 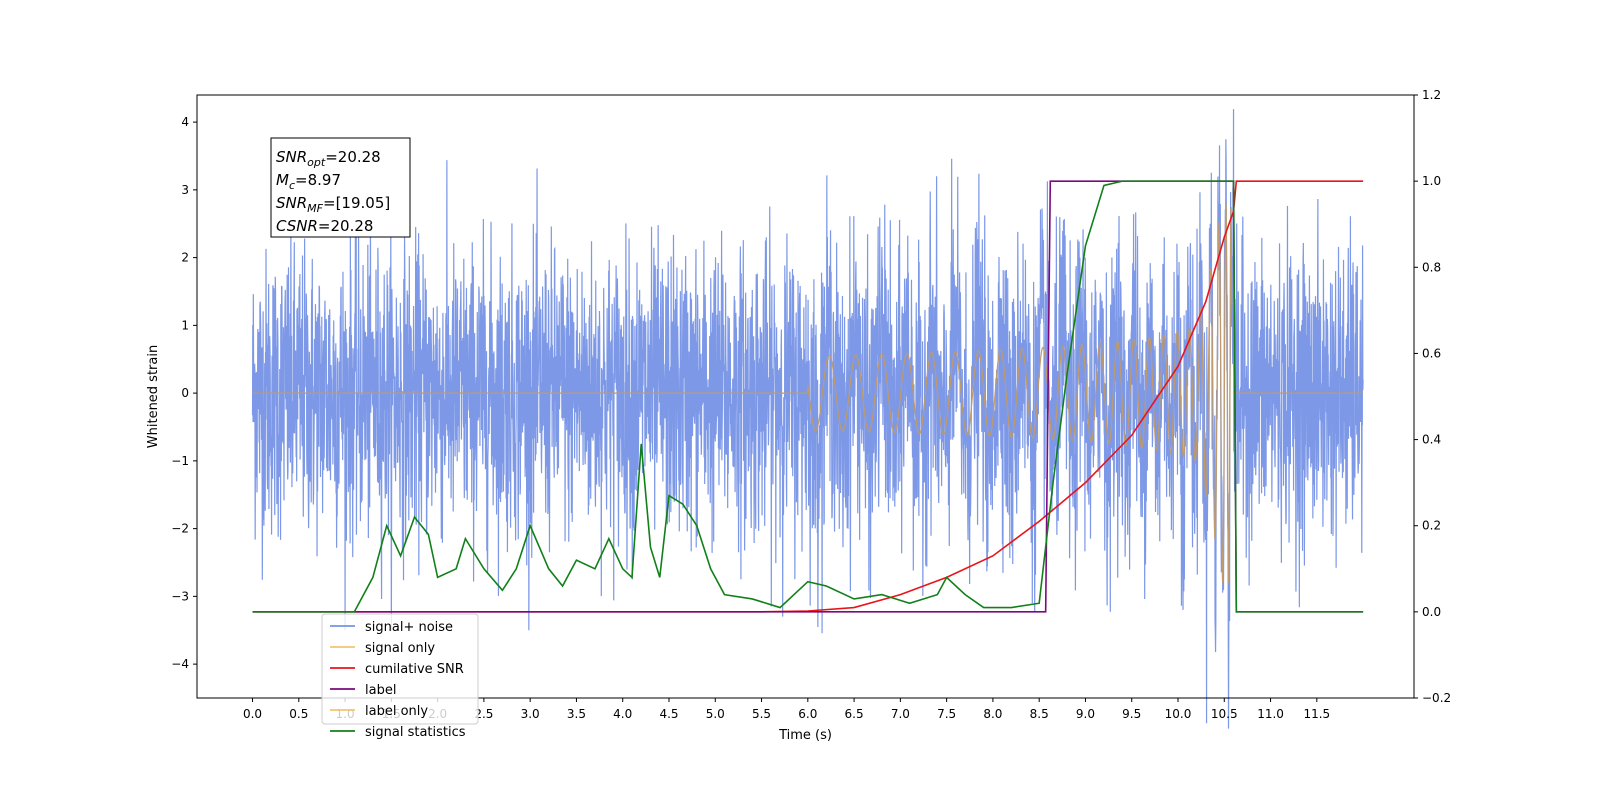 What do you see at coordinates (1432, 396) in the screenshot?
I see `y-axis-right-ticks: 1.2 1.0 0.8 0.6 0.4 0.2 0.0 −0.2` at bounding box center [1432, 396].